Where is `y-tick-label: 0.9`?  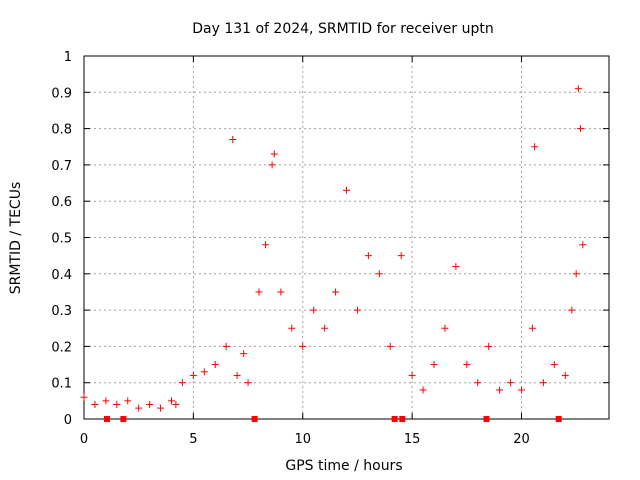 y-tick-label: 0.9 is located at coordinates (61, 93).